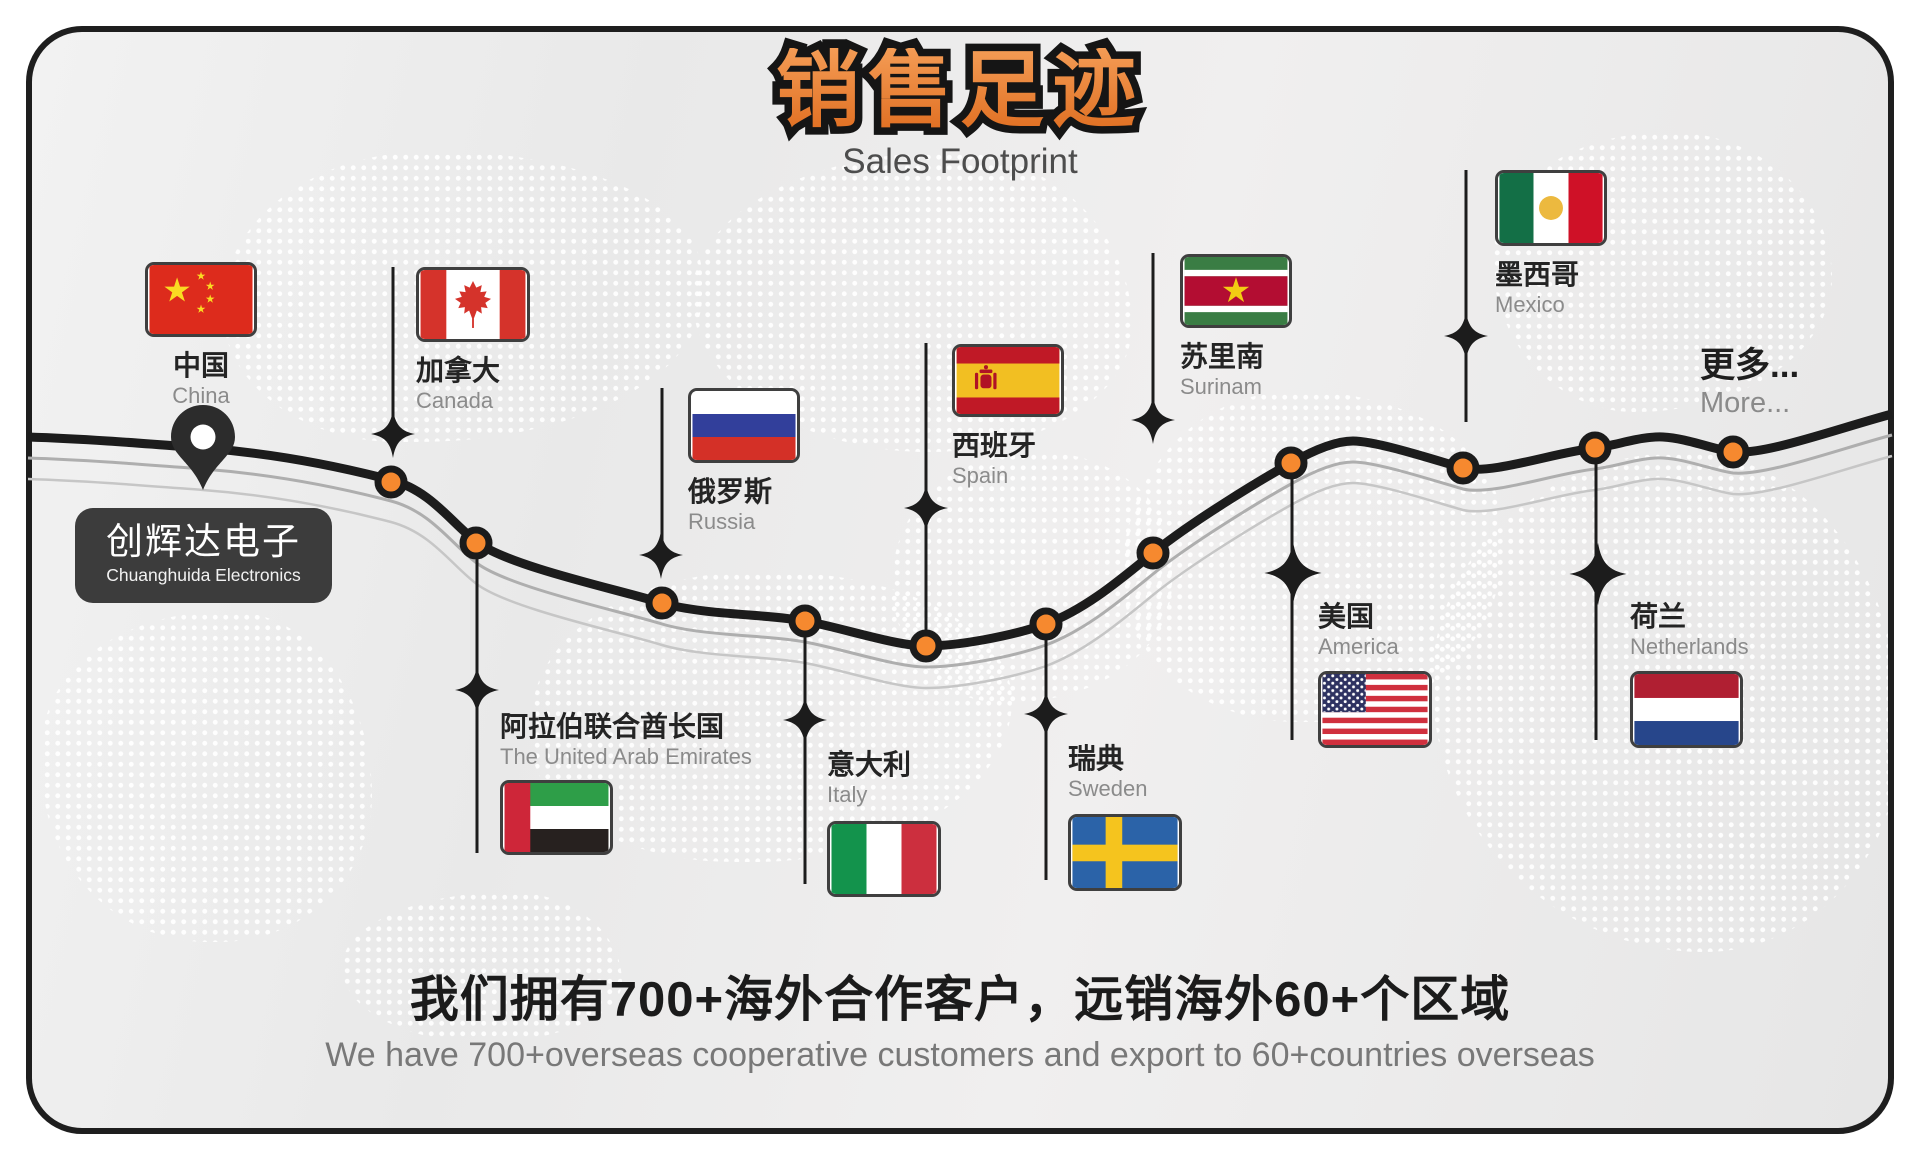 Image resolution: width=1920 pixels, height=1160 pixels. I want to click on country-name-en: Russia, so click(722, 521).